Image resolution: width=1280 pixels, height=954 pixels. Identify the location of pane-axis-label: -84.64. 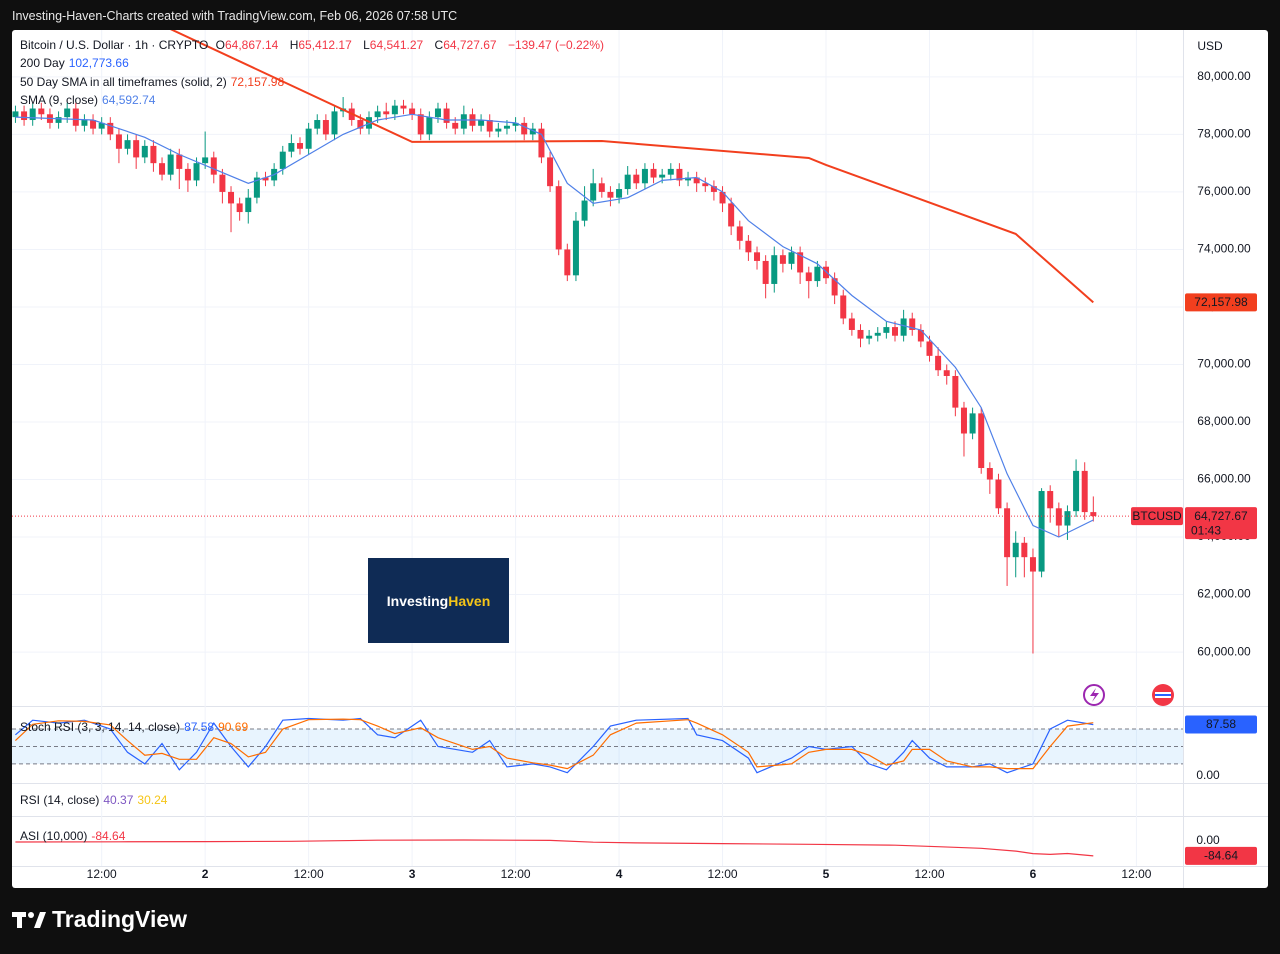
(1221, 856).